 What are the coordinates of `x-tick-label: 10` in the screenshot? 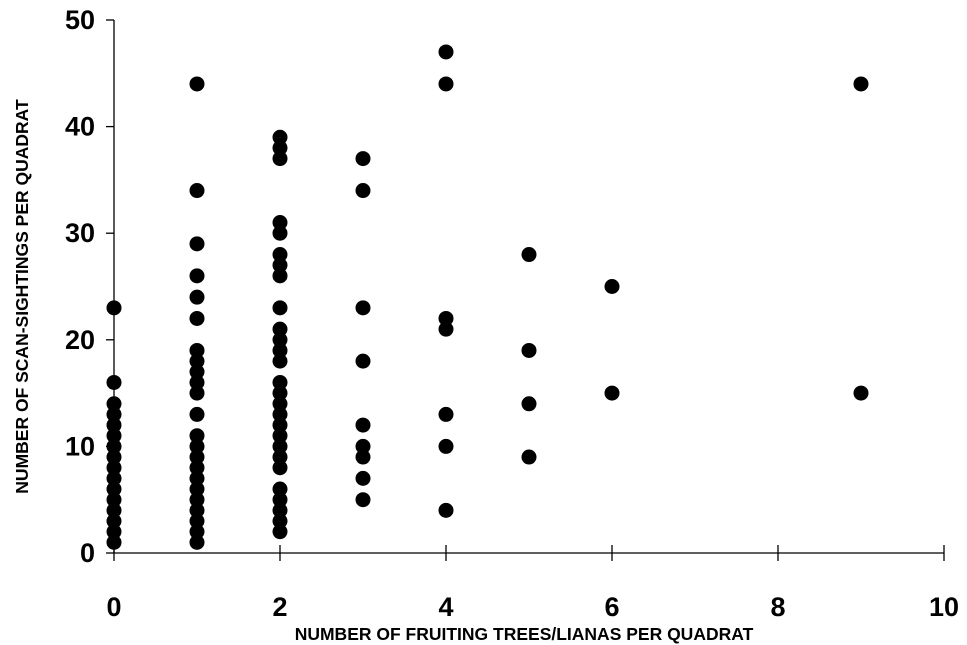 It's located at (944, 607).